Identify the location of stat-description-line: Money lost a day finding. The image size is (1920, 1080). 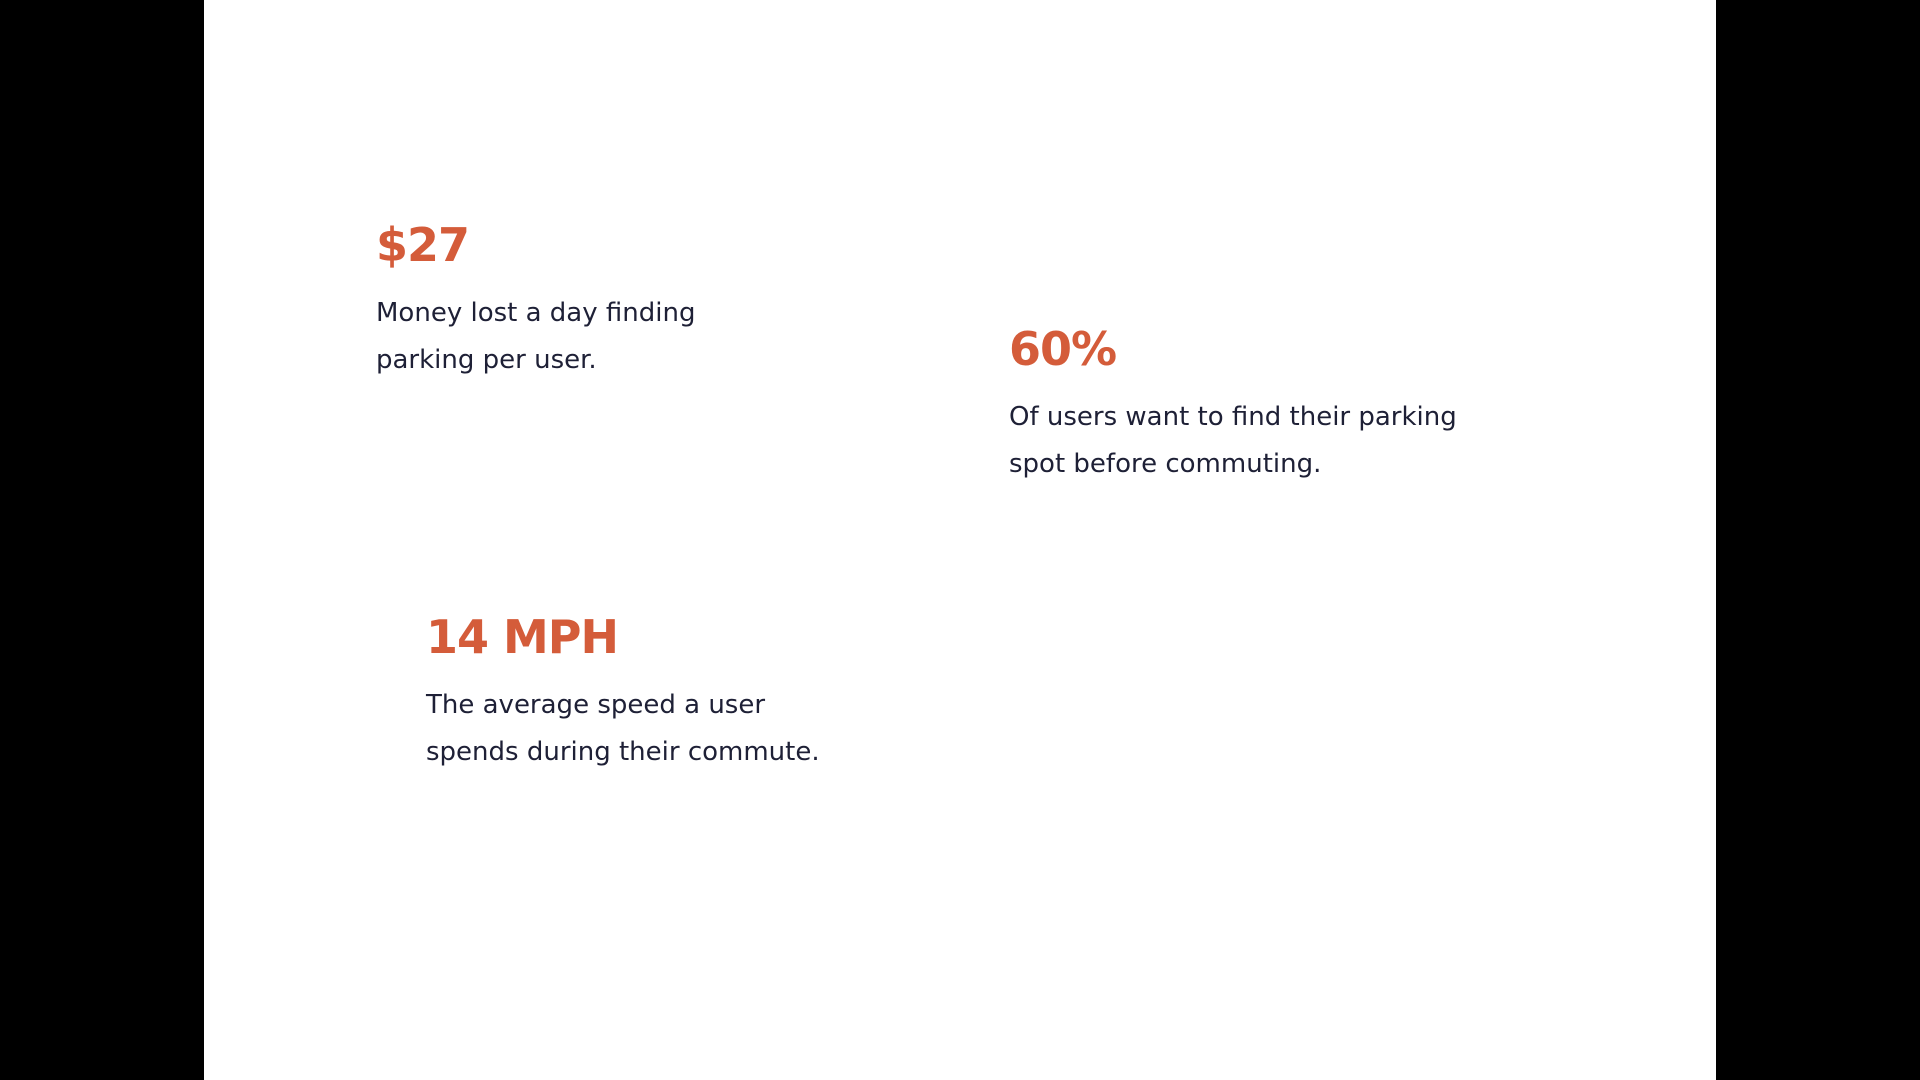
(536, 313).